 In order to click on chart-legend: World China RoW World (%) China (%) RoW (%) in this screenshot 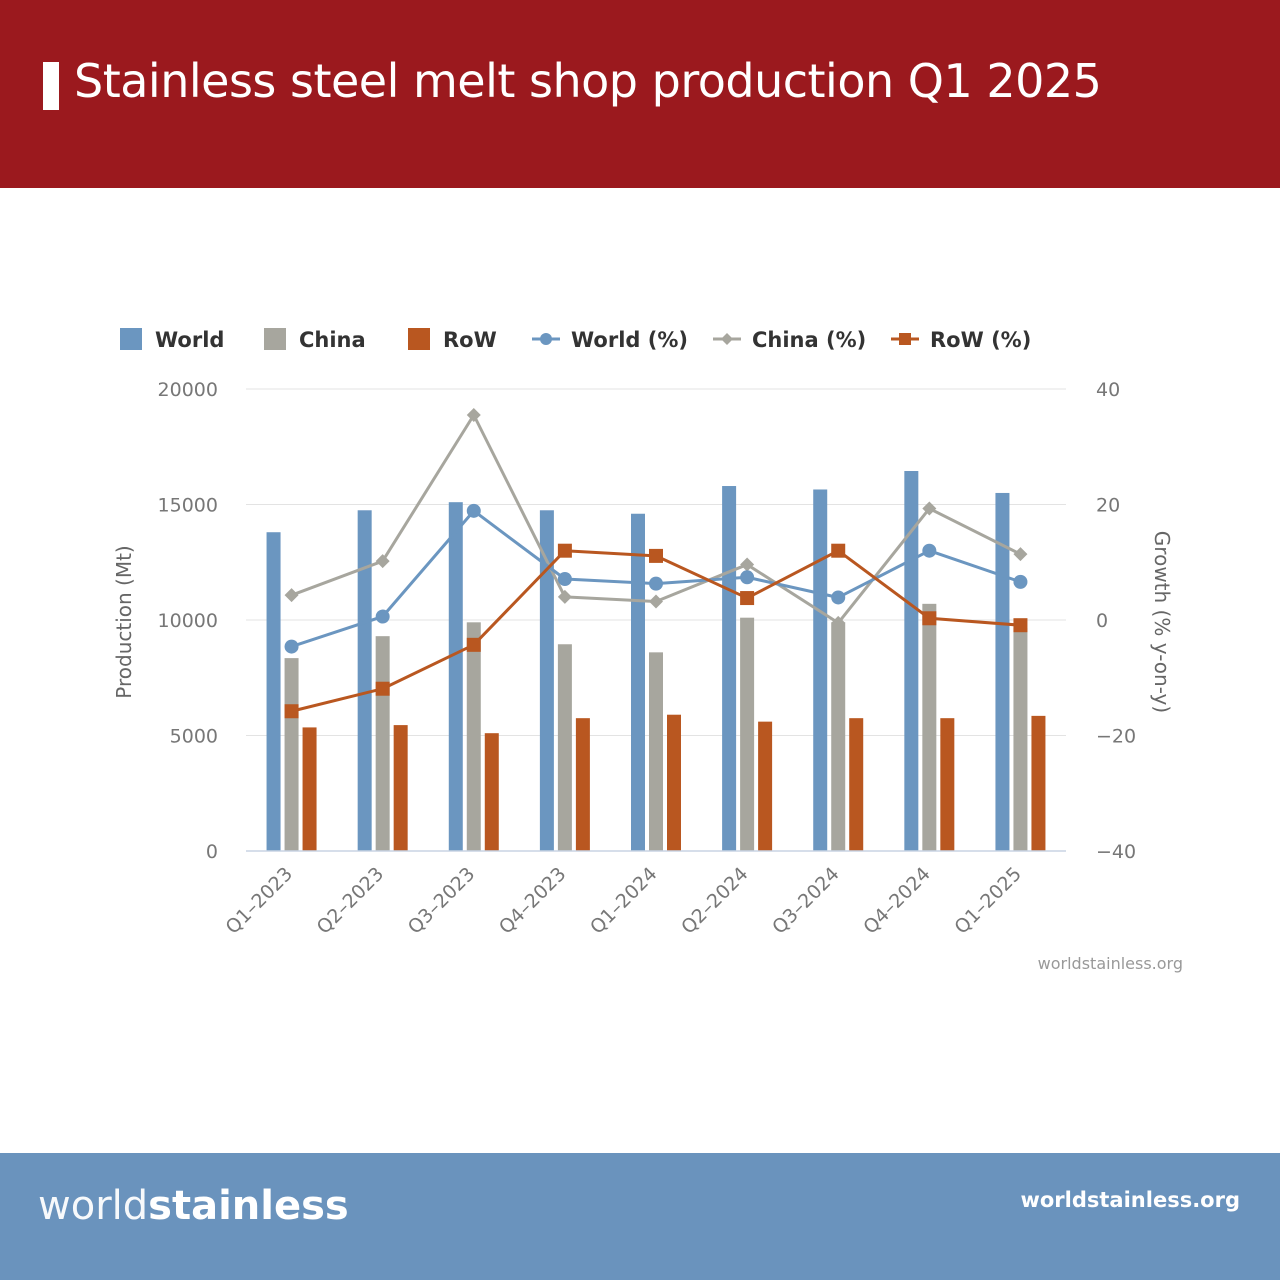, I will do `click(575, 340)`.